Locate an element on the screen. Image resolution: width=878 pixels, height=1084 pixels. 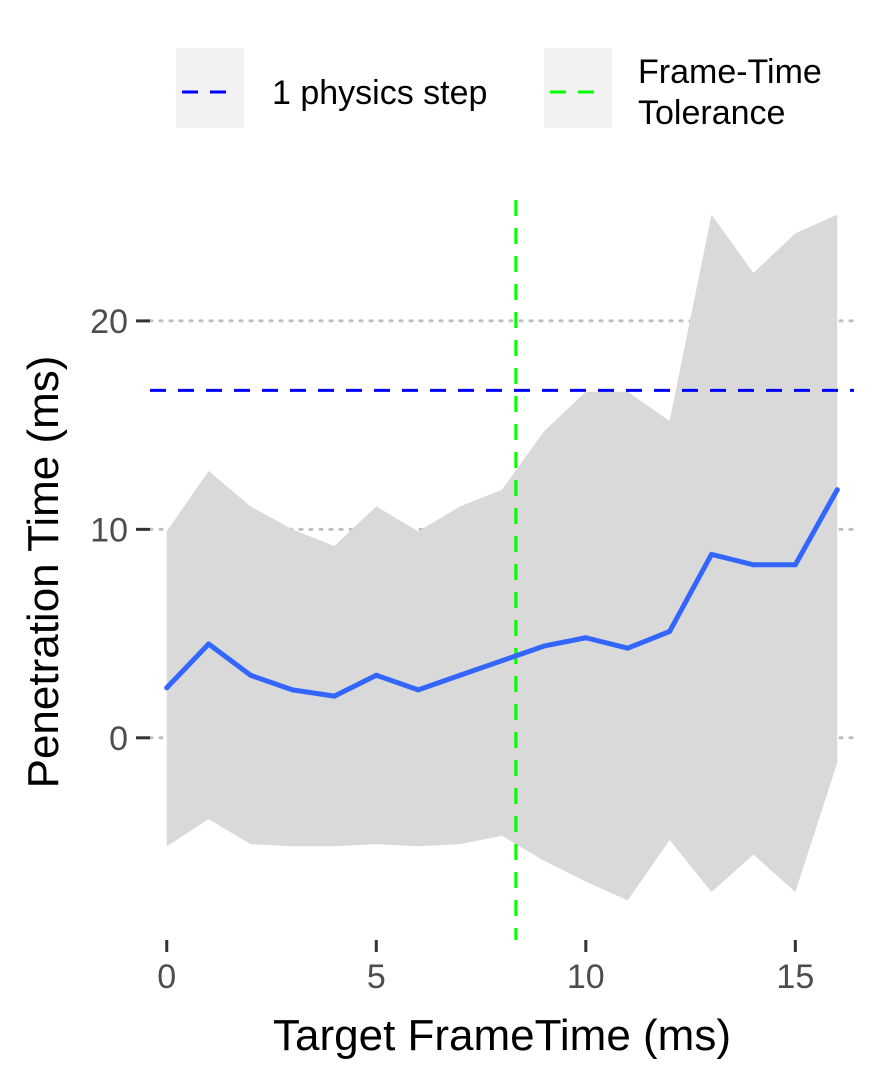
y-tick-label-10: 10 is located at coordinates (109, 530).